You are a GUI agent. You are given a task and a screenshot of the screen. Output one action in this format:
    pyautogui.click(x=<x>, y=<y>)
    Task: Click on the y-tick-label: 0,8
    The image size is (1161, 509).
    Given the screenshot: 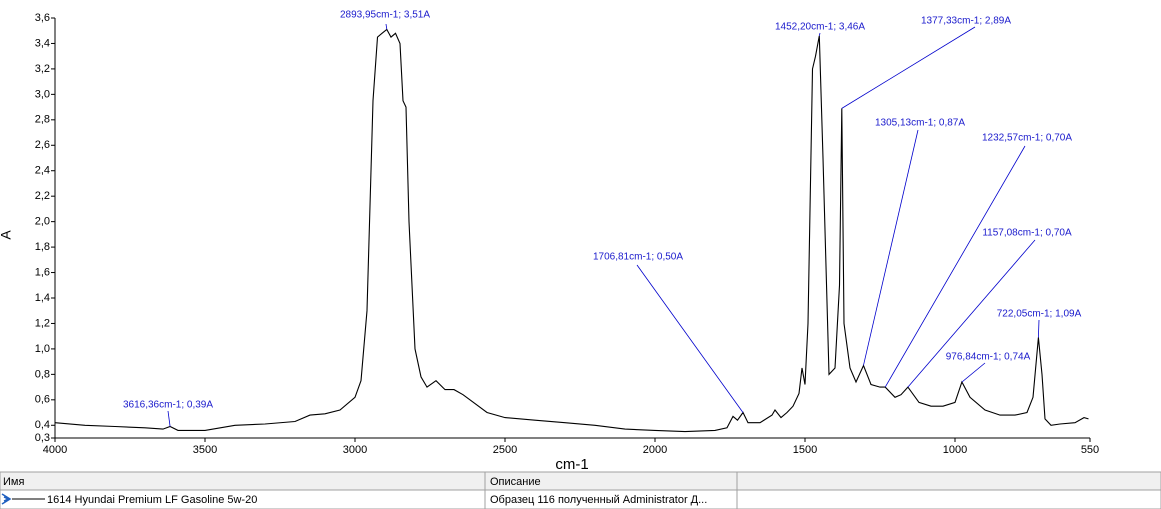 What is the action you would take?
    pyautogui.click(x=42, y=374)
    